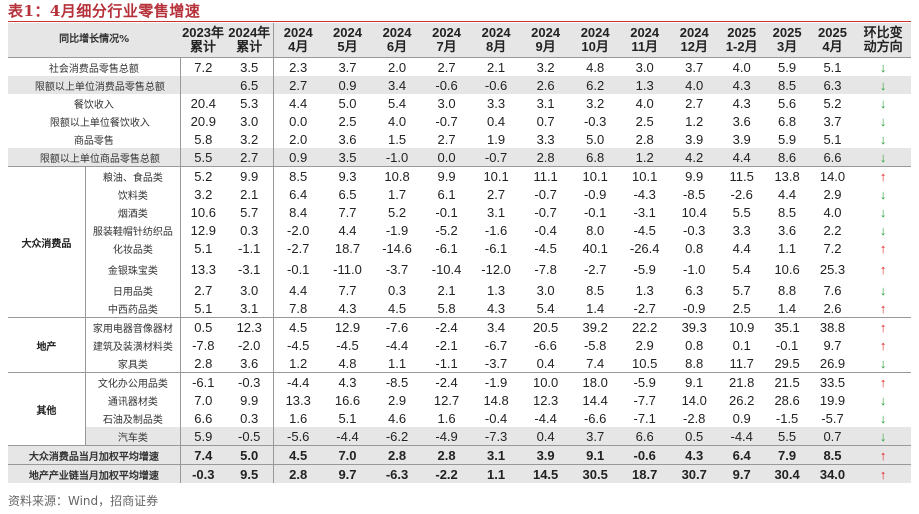 This screenshot has height=514, width=919. I want to click on value-cell: 6.4, so click(297, 194).